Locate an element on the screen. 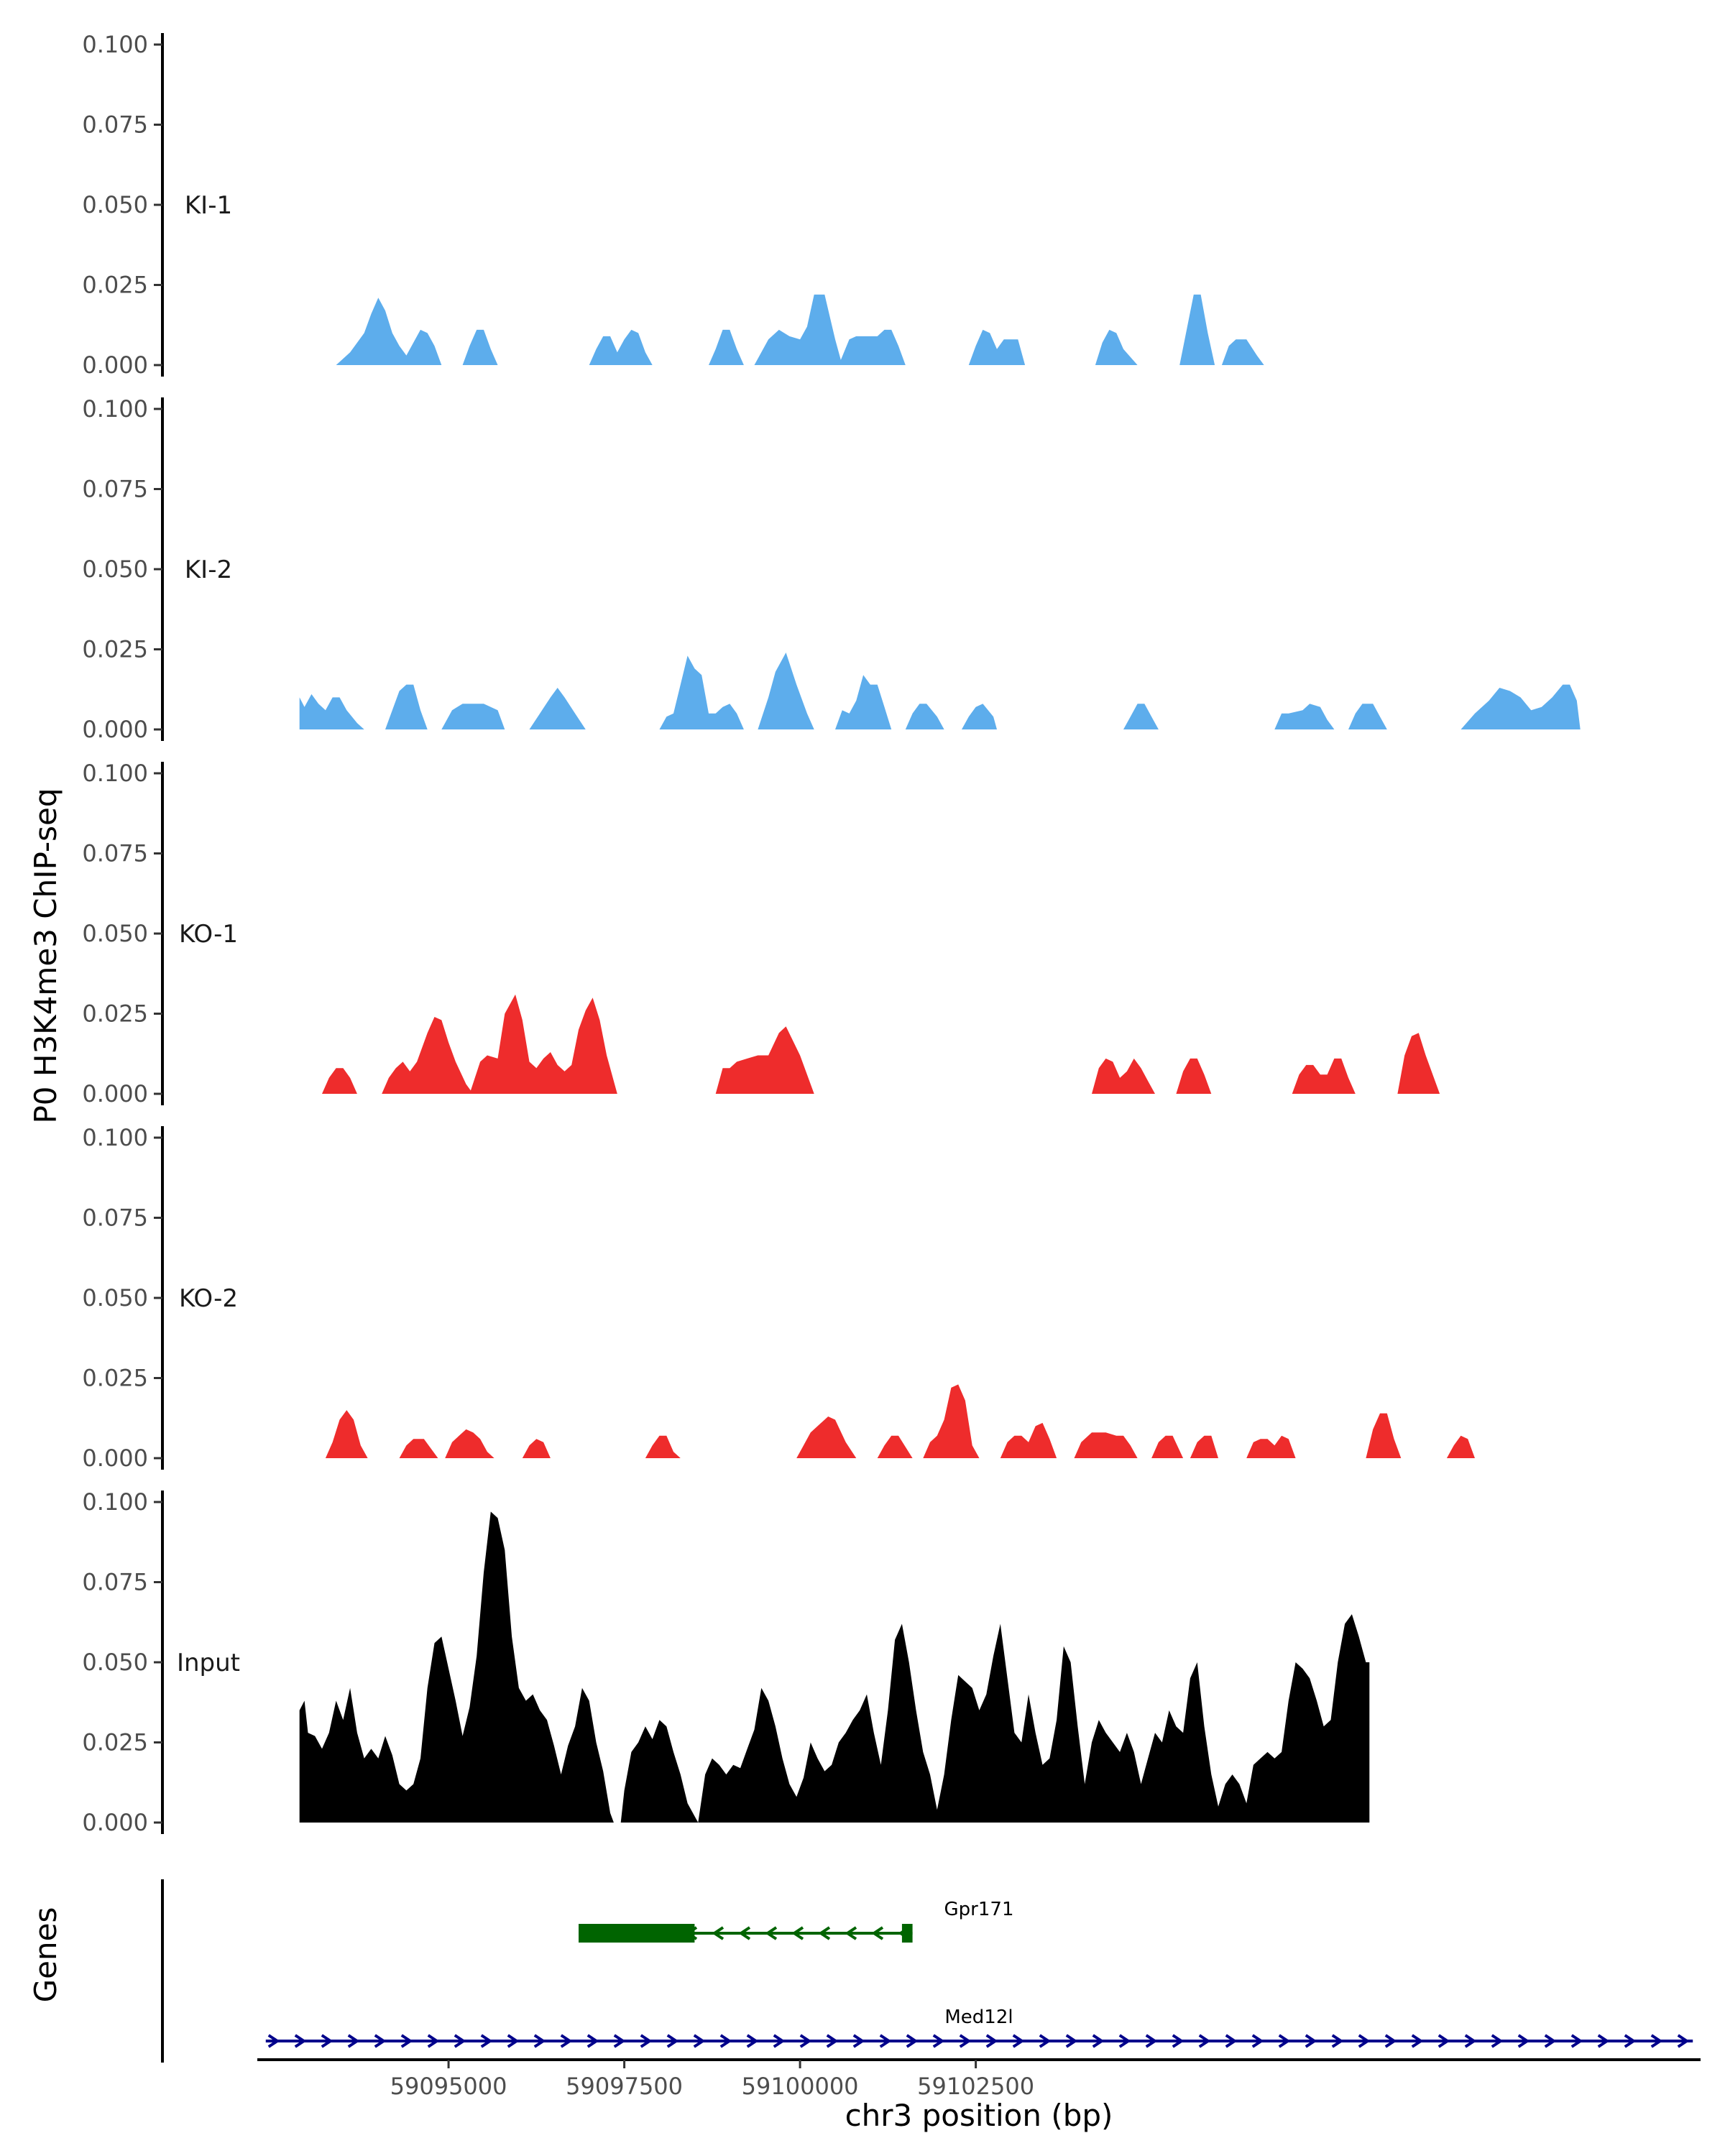  track-label: KI-1 is located at coordinates (208, 205).